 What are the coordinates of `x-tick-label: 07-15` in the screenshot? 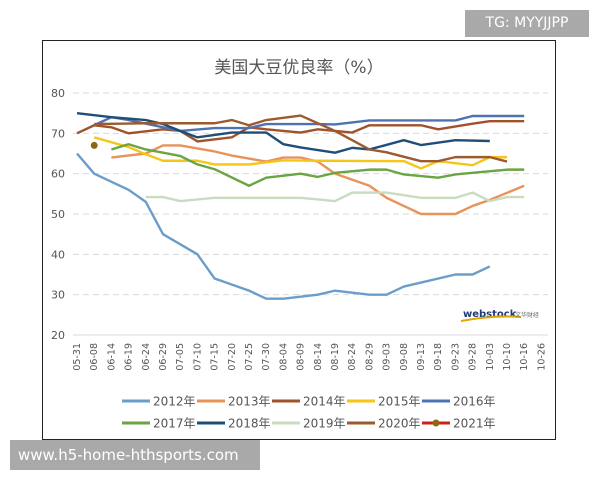 It's located at (215, 357).